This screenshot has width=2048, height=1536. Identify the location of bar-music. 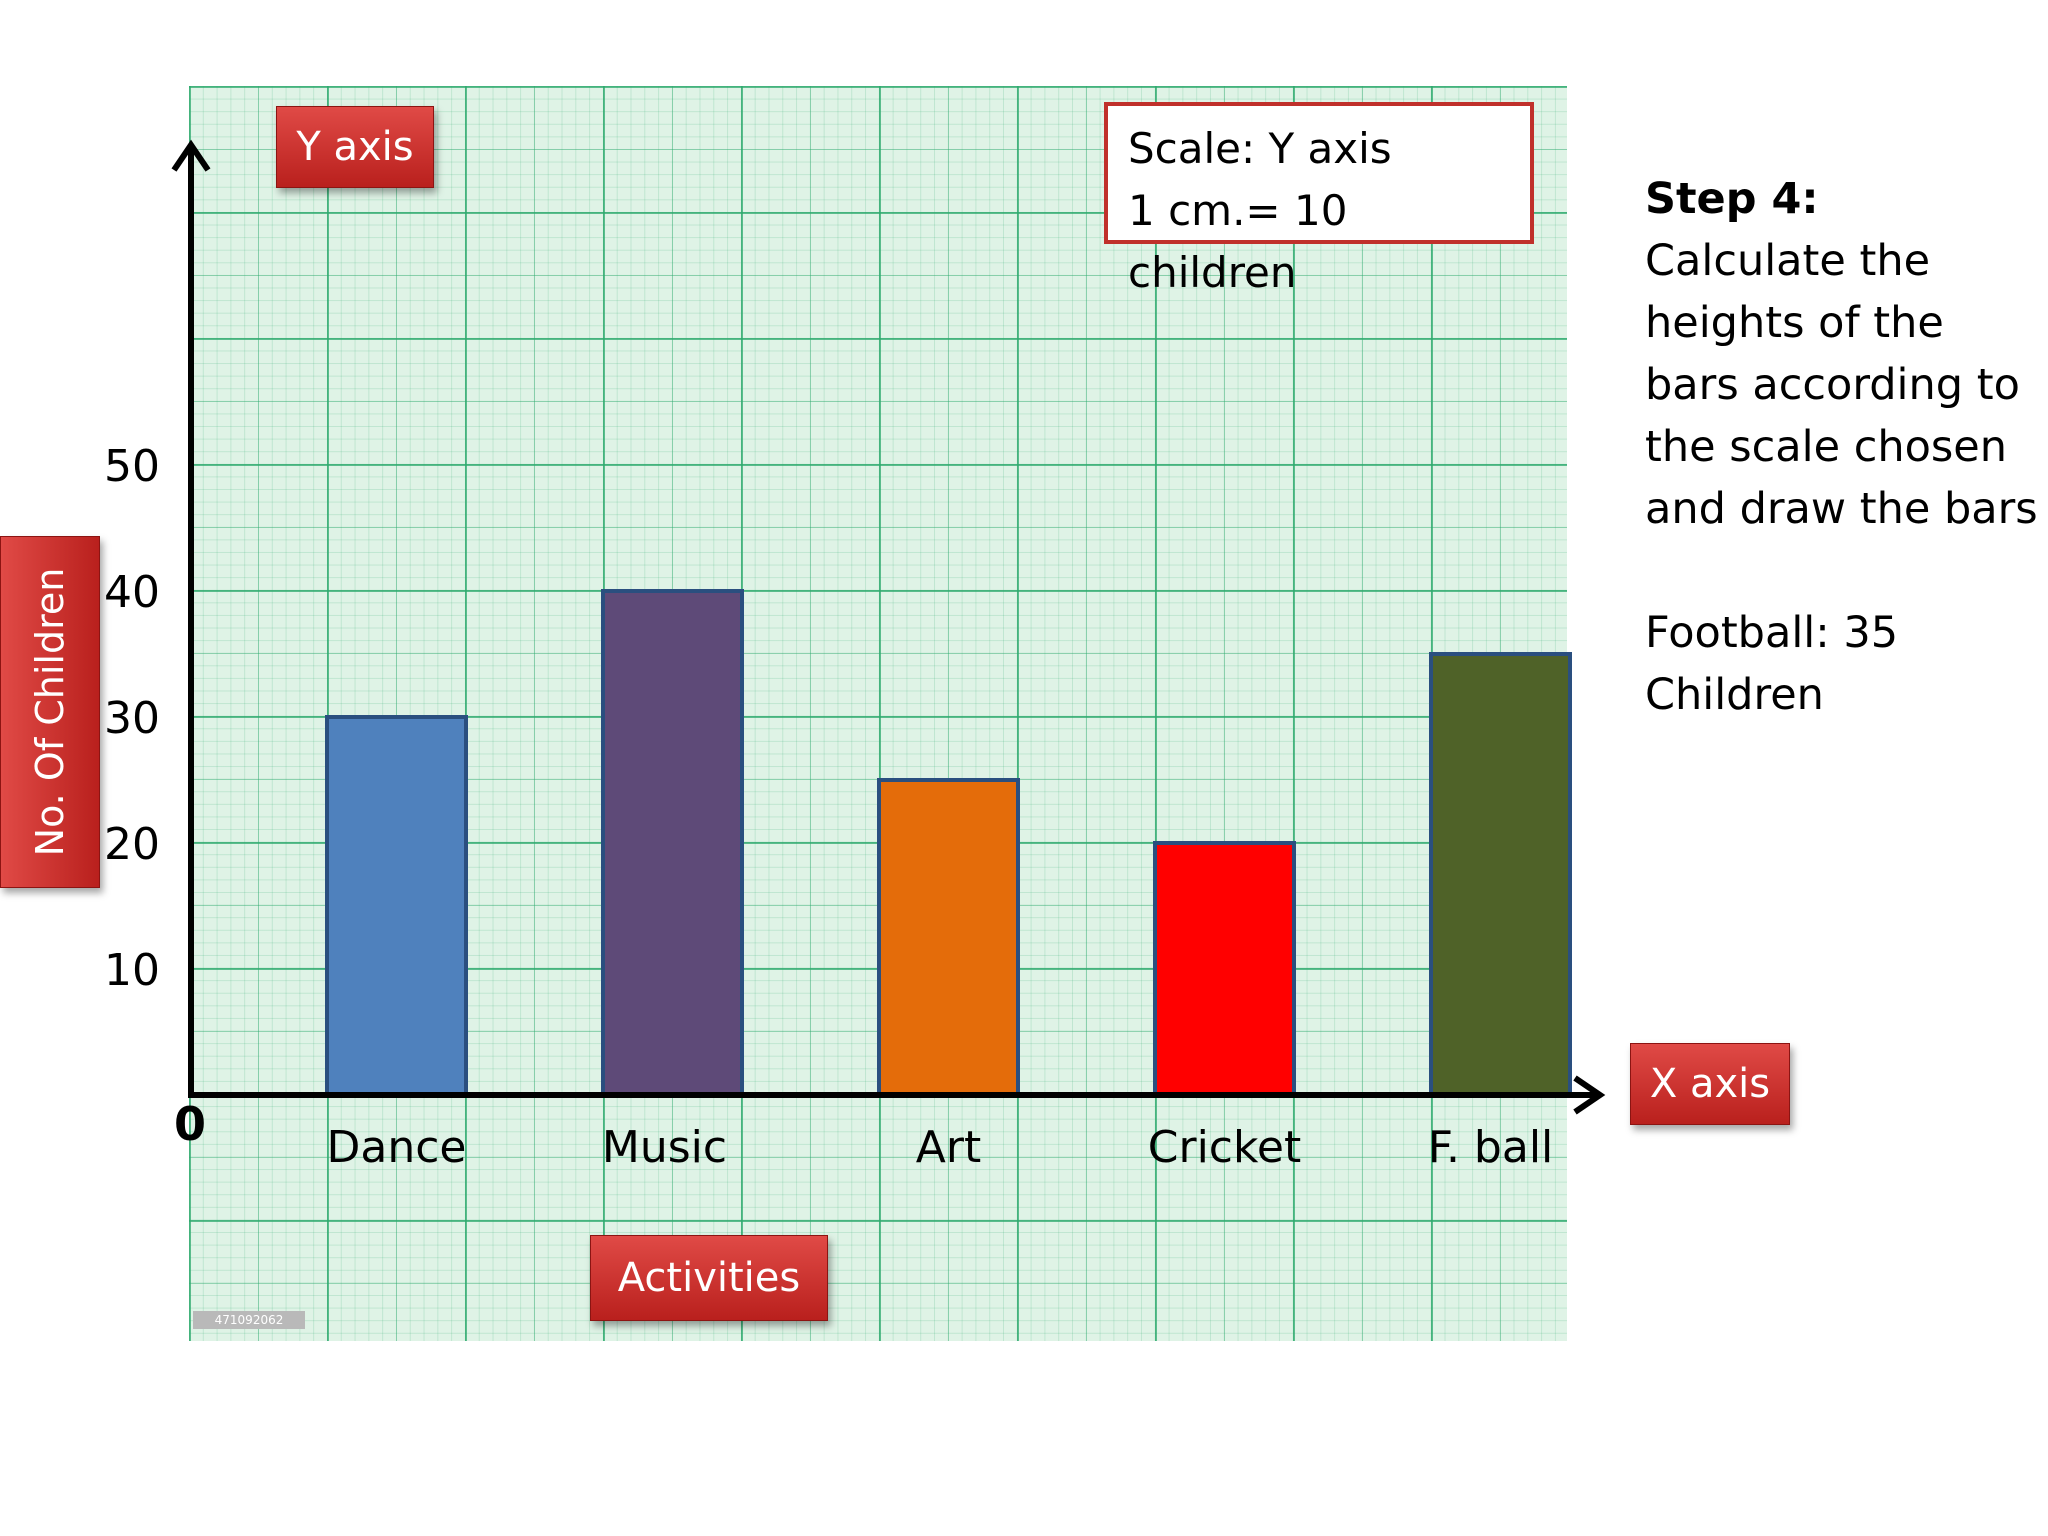
(672, 843).